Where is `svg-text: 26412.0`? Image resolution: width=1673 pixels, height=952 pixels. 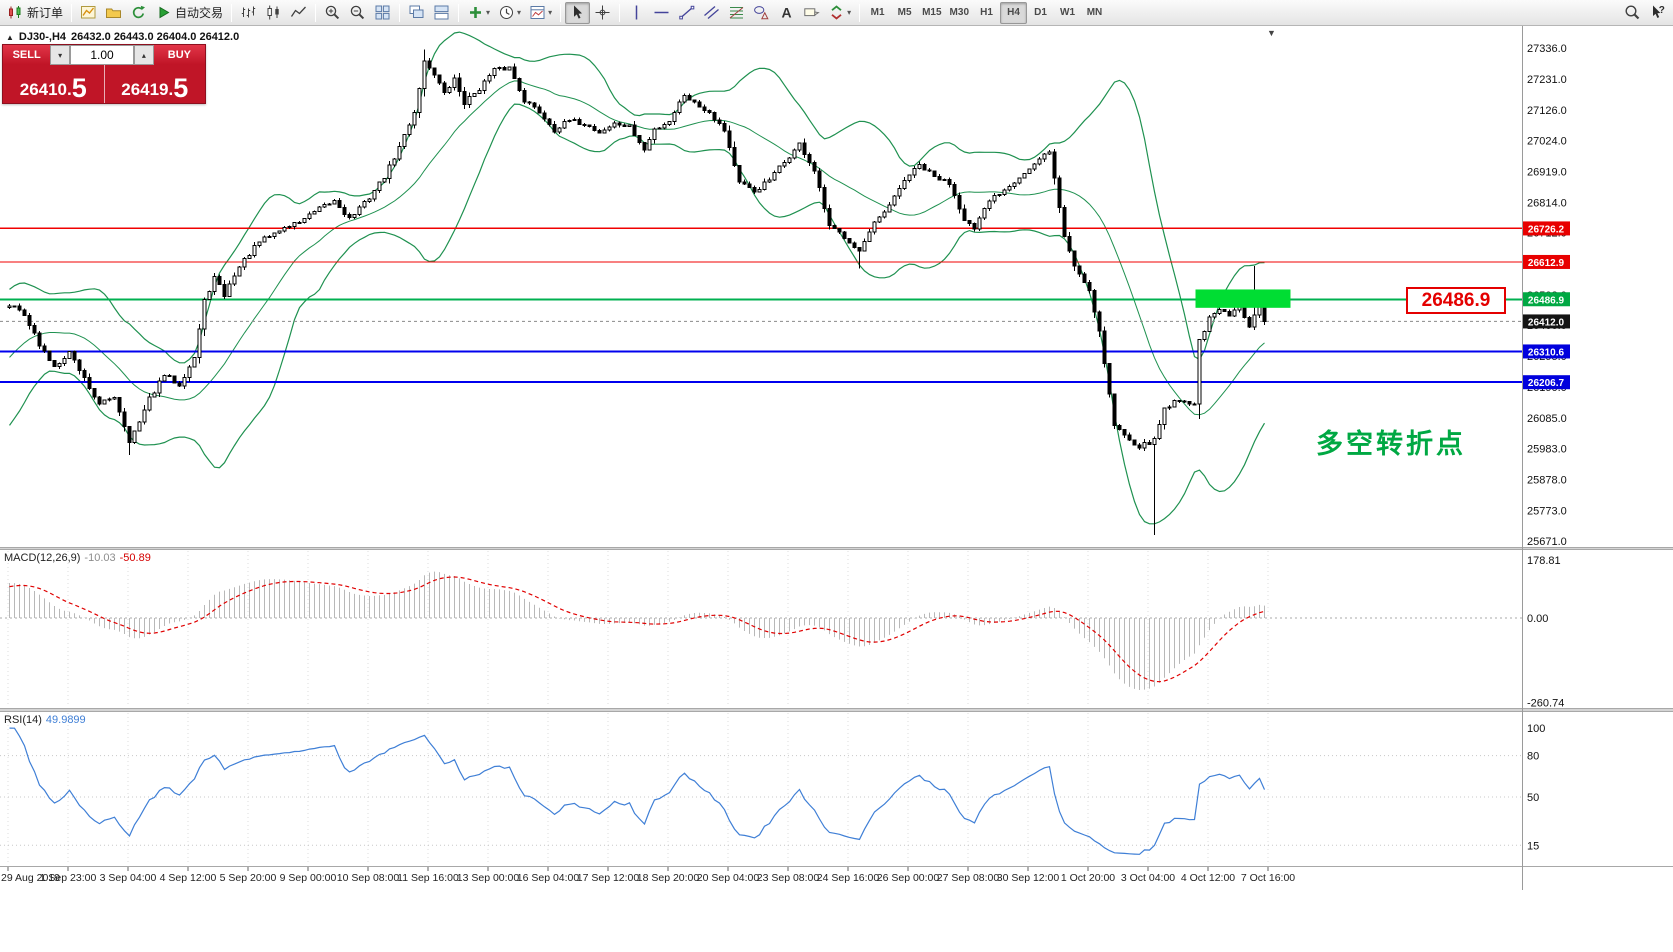 svg-text: 26412.0 is located at coordinates (1546, 322).